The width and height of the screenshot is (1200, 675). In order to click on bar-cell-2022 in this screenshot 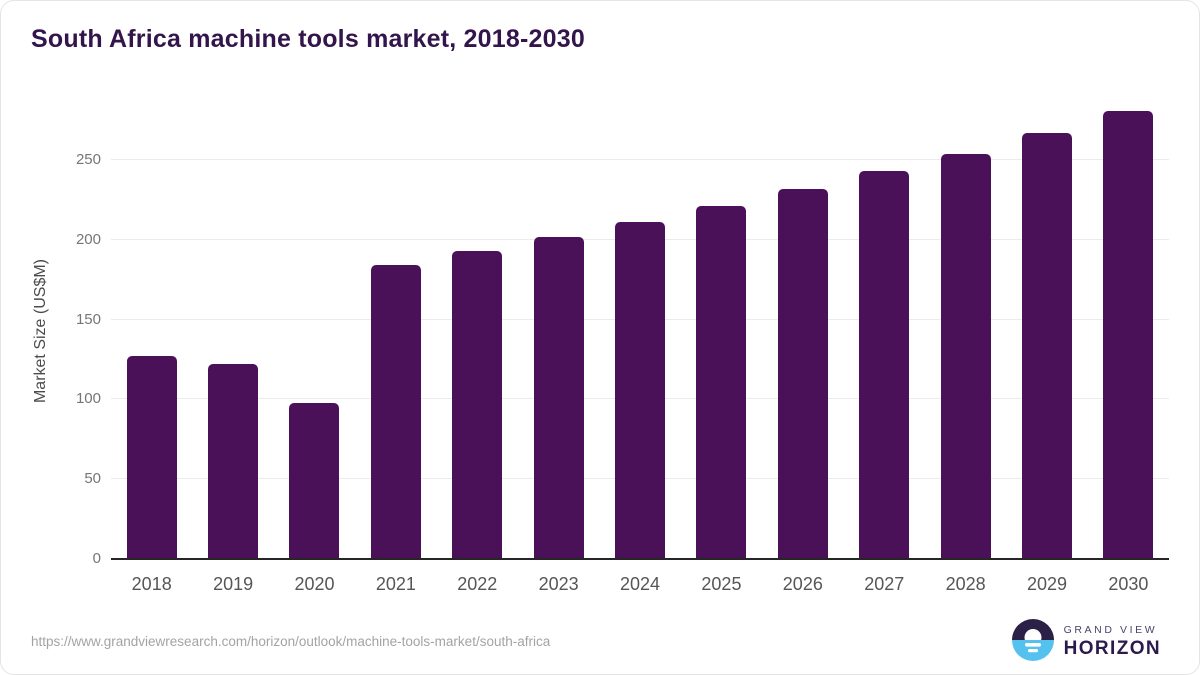, I will do `click(477, 330)`.